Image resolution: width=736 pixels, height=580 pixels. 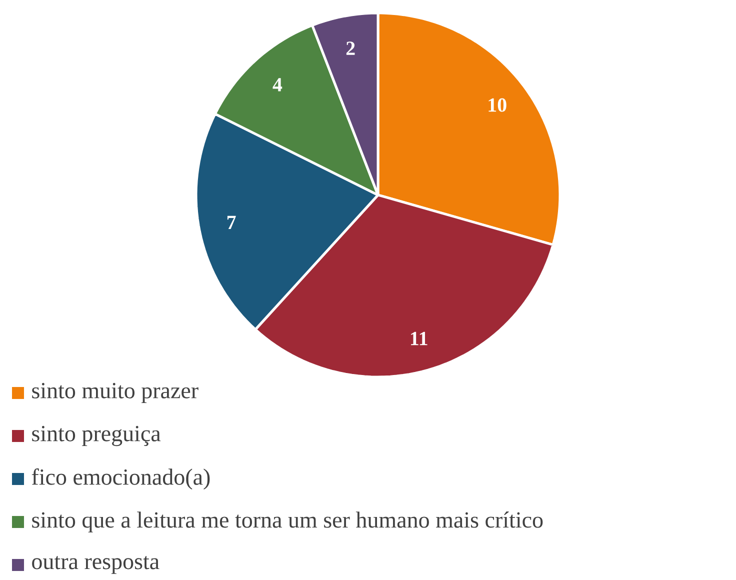 I want to click on data-label: 4, so click(x=277, y=85).